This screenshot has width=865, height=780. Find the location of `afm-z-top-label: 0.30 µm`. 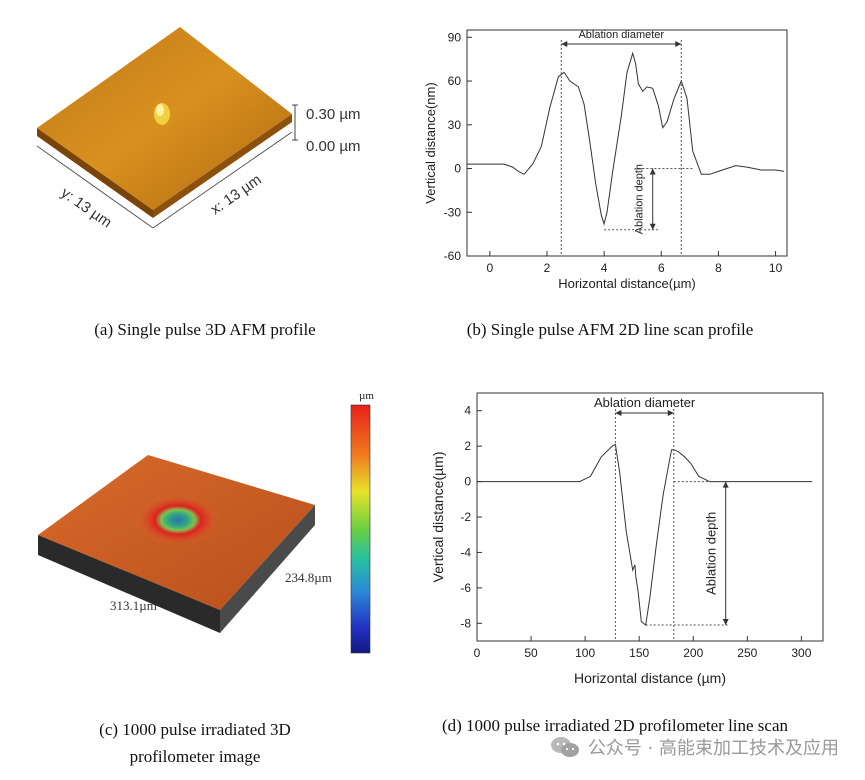

afm-z-top-label: 0.30 µm is located at coordinates (333, 114).